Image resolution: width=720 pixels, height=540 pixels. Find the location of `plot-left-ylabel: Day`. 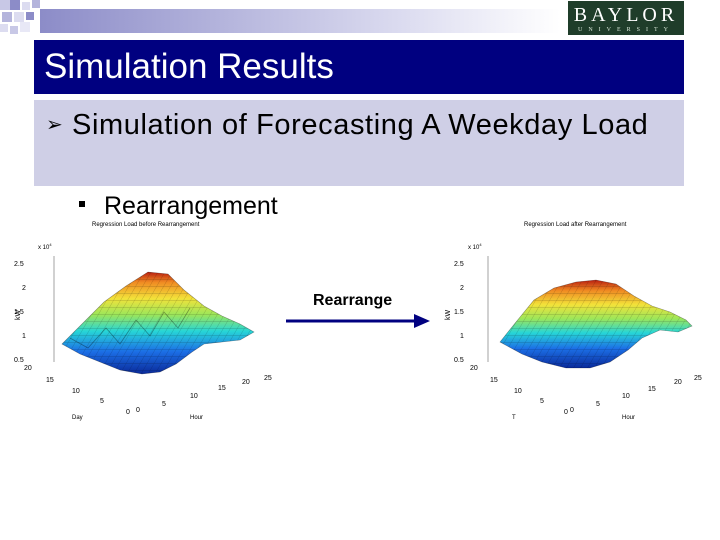

plot-left-ylabel: Day is located at coordinates (77, 418).